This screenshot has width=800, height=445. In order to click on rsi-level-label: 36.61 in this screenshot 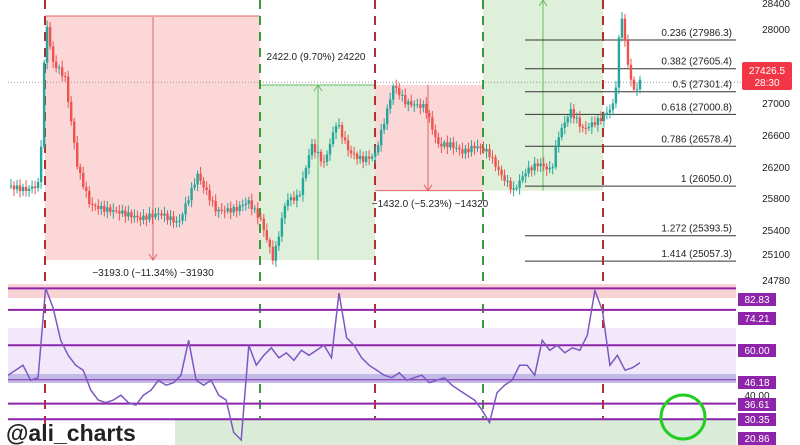, I will do `click(756, 405)`.